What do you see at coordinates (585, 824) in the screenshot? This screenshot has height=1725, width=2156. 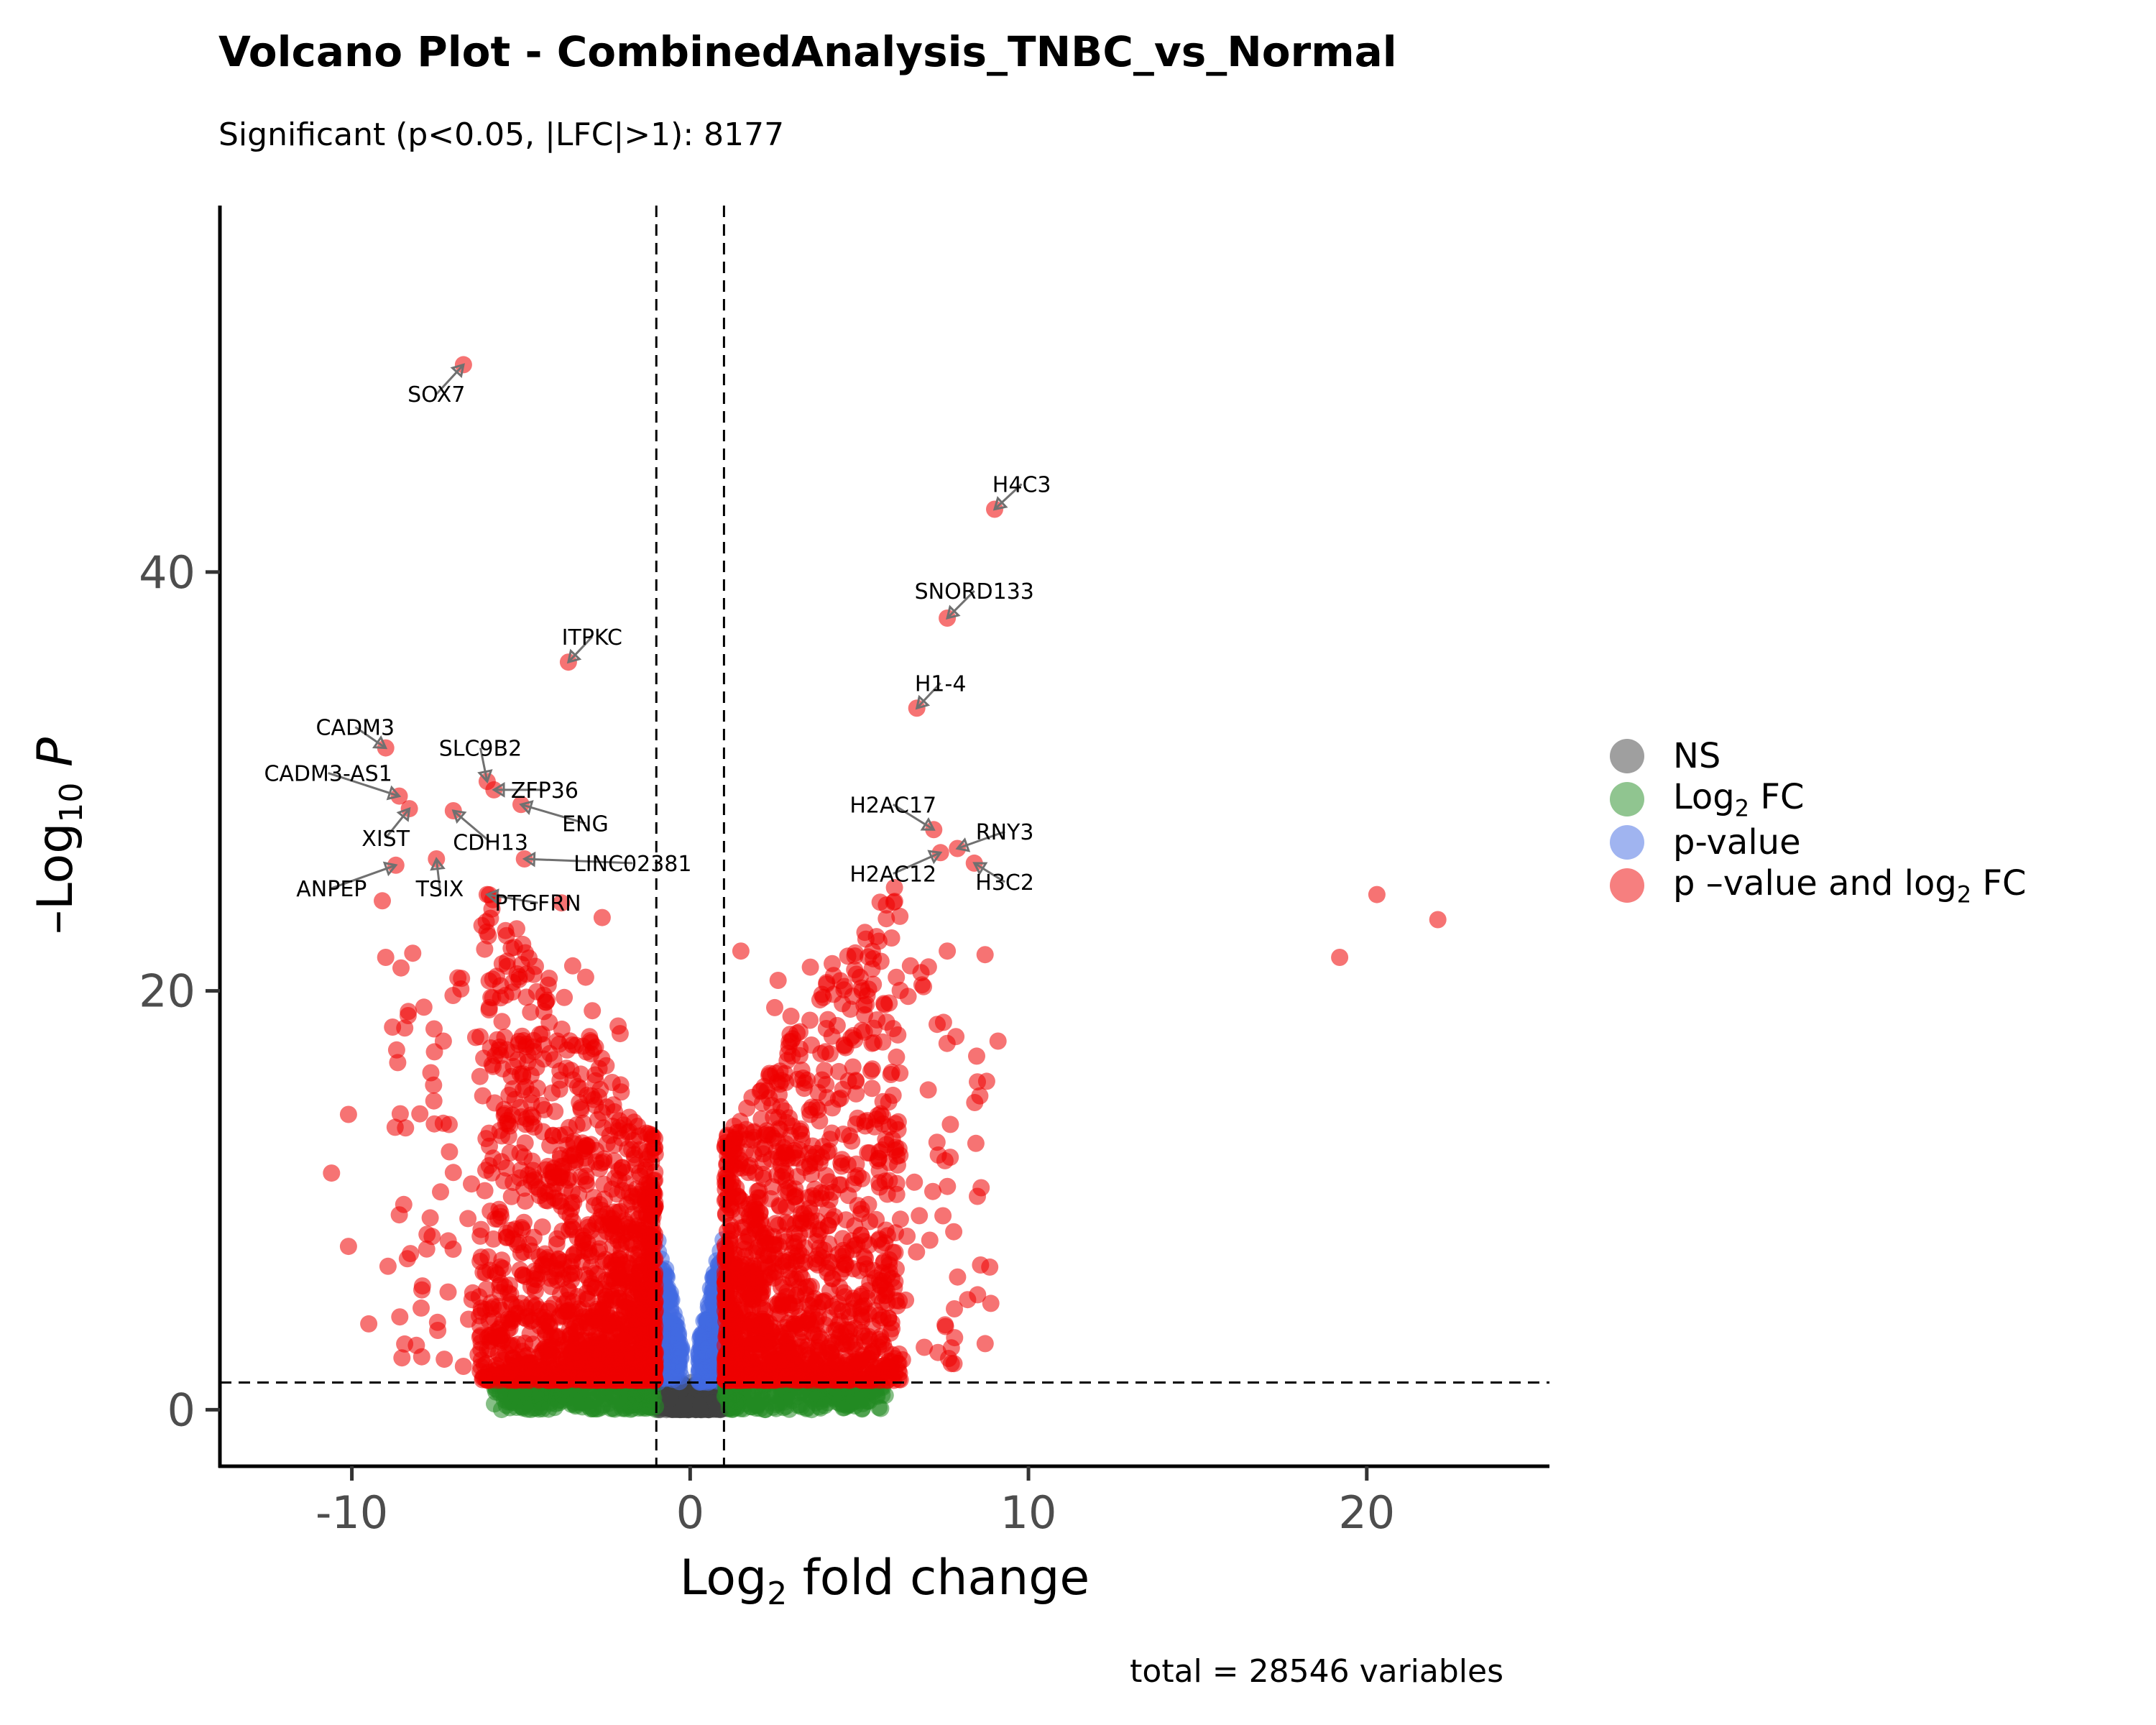 I see `gene-label: ENG` at bounding box center [585, 824].